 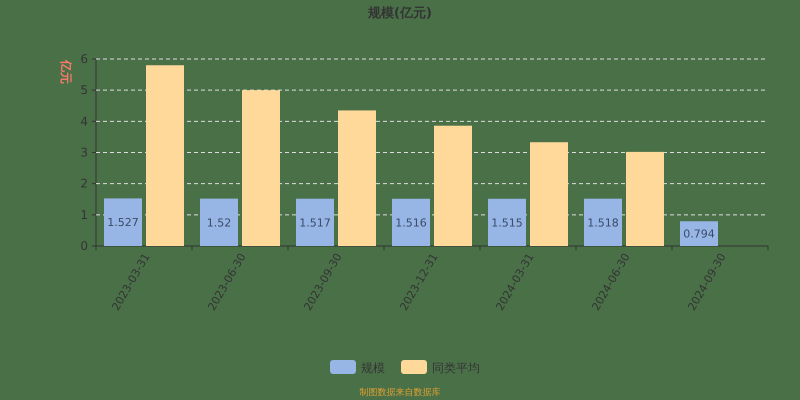 I want to click on y-tick-label: 5, so click(x=84, y=90).